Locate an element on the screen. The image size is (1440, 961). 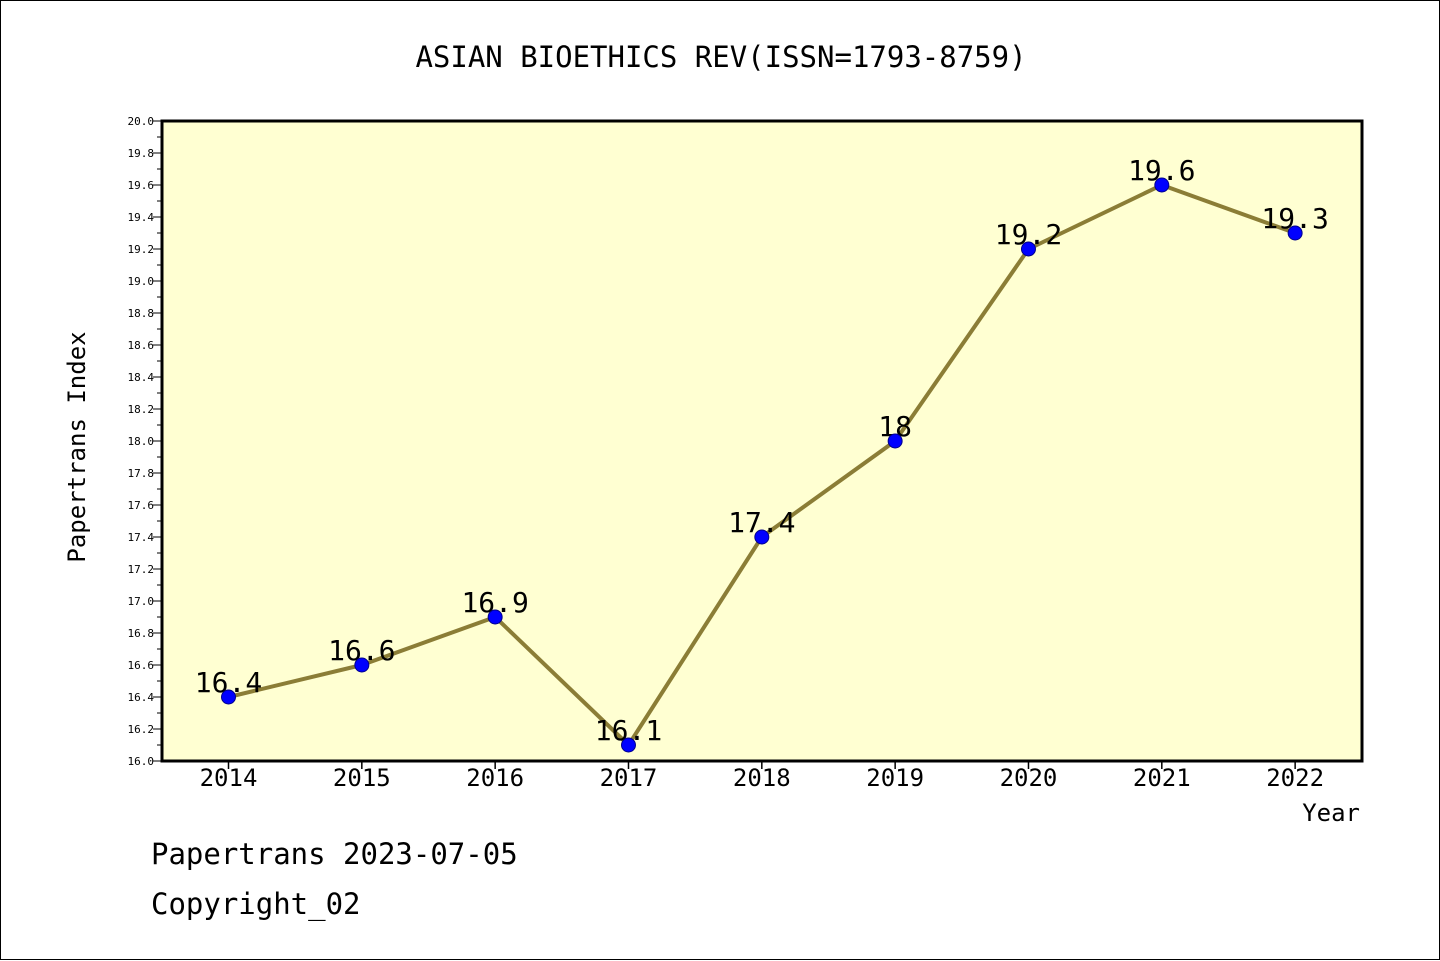
y-tick-label: 17.6 is located at coordinates (141, 505).